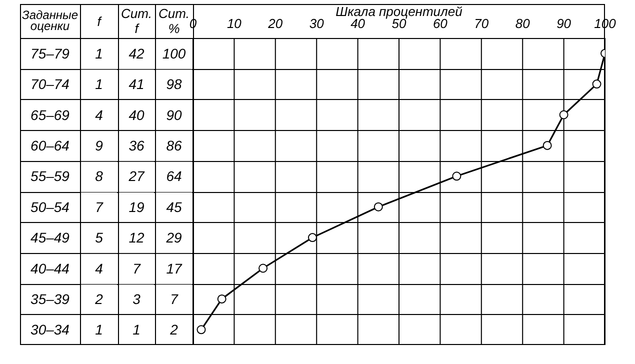  Describe the element at coordinates (136, 84) in the screenshot. I see `data-label: 41` at that location.